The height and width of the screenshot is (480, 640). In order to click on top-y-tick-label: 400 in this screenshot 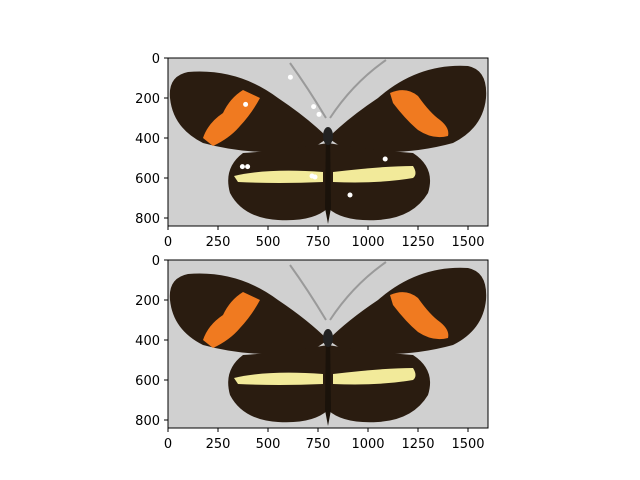, I will do `click(147, 139)`.